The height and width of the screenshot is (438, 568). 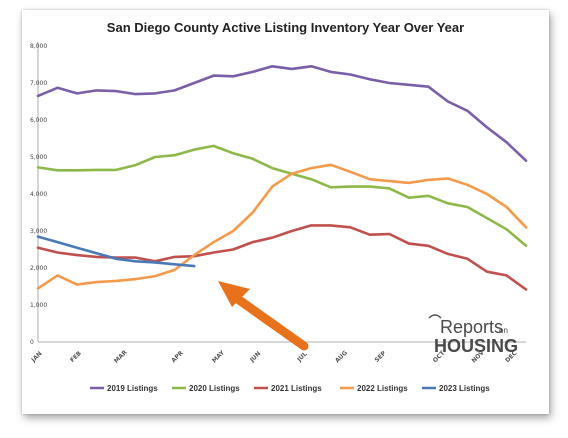 What do you see at coordinates (503, 330) in the screenshot?
I see `logo-on-text: on` at bounding box center [503, 330].